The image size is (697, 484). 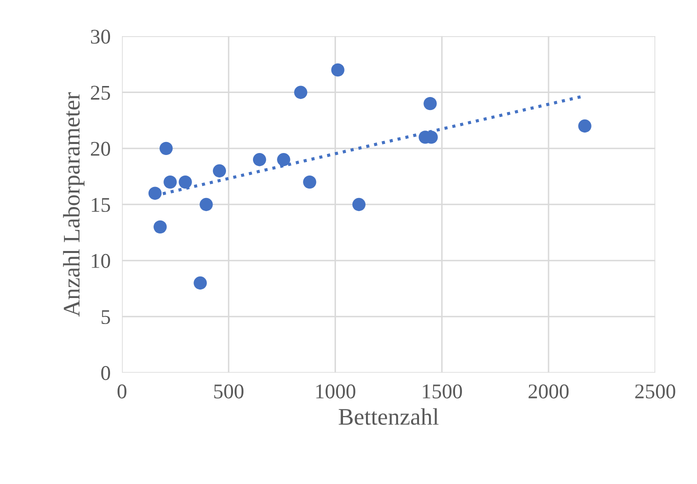 What do you see at coordinates (122, 391) in the screenshot?
I see `x-tick-label: 0` at bounding box center [122, 391].